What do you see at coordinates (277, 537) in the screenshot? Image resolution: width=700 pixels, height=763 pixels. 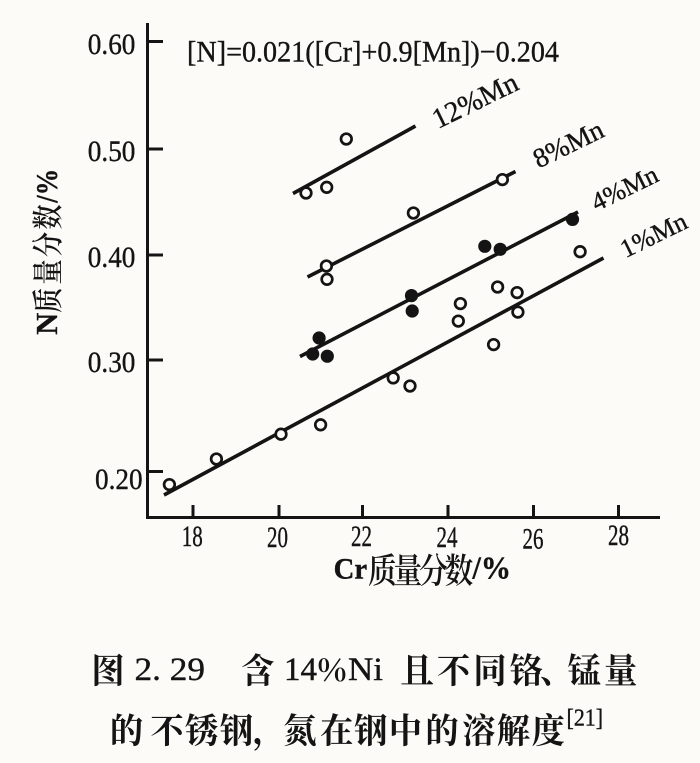 I see `svg-text: 20` at bounding box center [277, 537].